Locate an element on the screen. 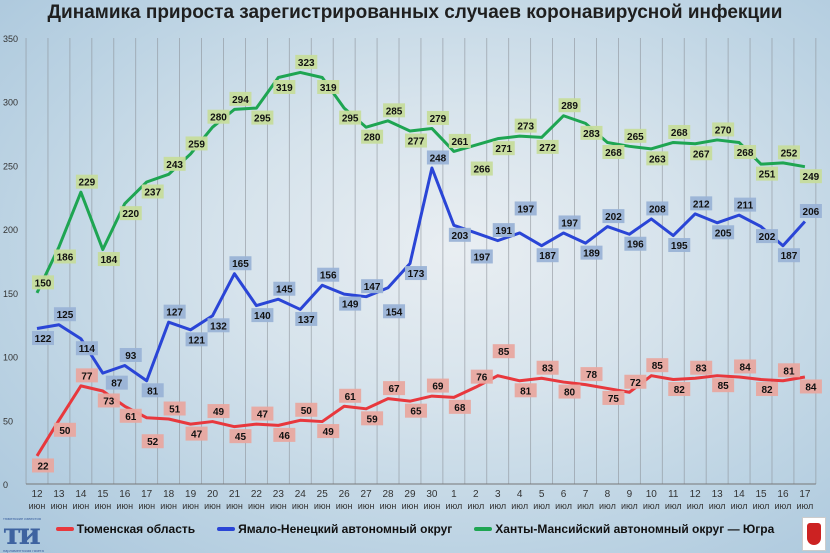 Image resolution: width=830 pixels, height=553 pixels. x-tick-day: 7 is located at coordinates (586, 494).